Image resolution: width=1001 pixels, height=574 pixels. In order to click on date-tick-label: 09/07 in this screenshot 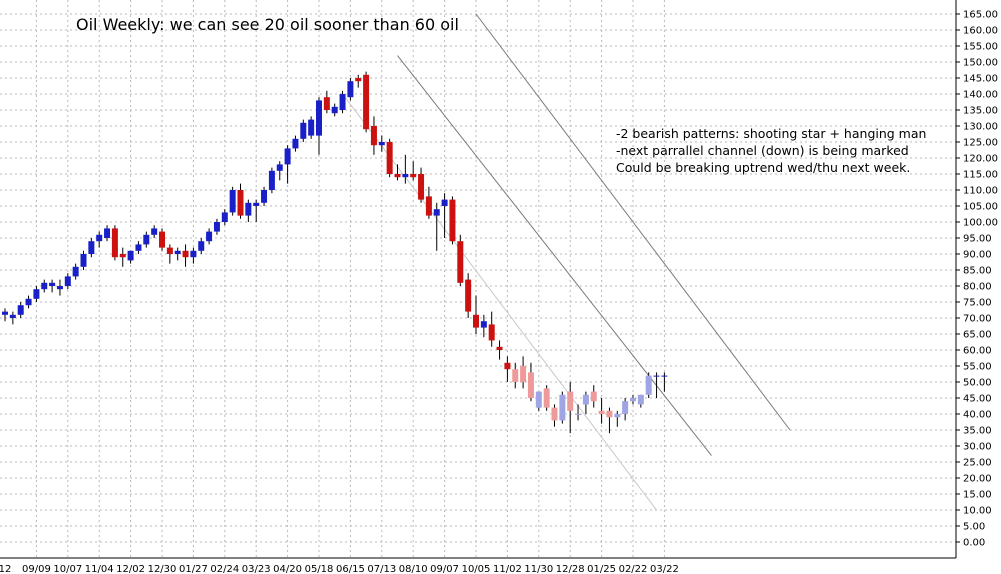, I will do `click(444, 569)`.